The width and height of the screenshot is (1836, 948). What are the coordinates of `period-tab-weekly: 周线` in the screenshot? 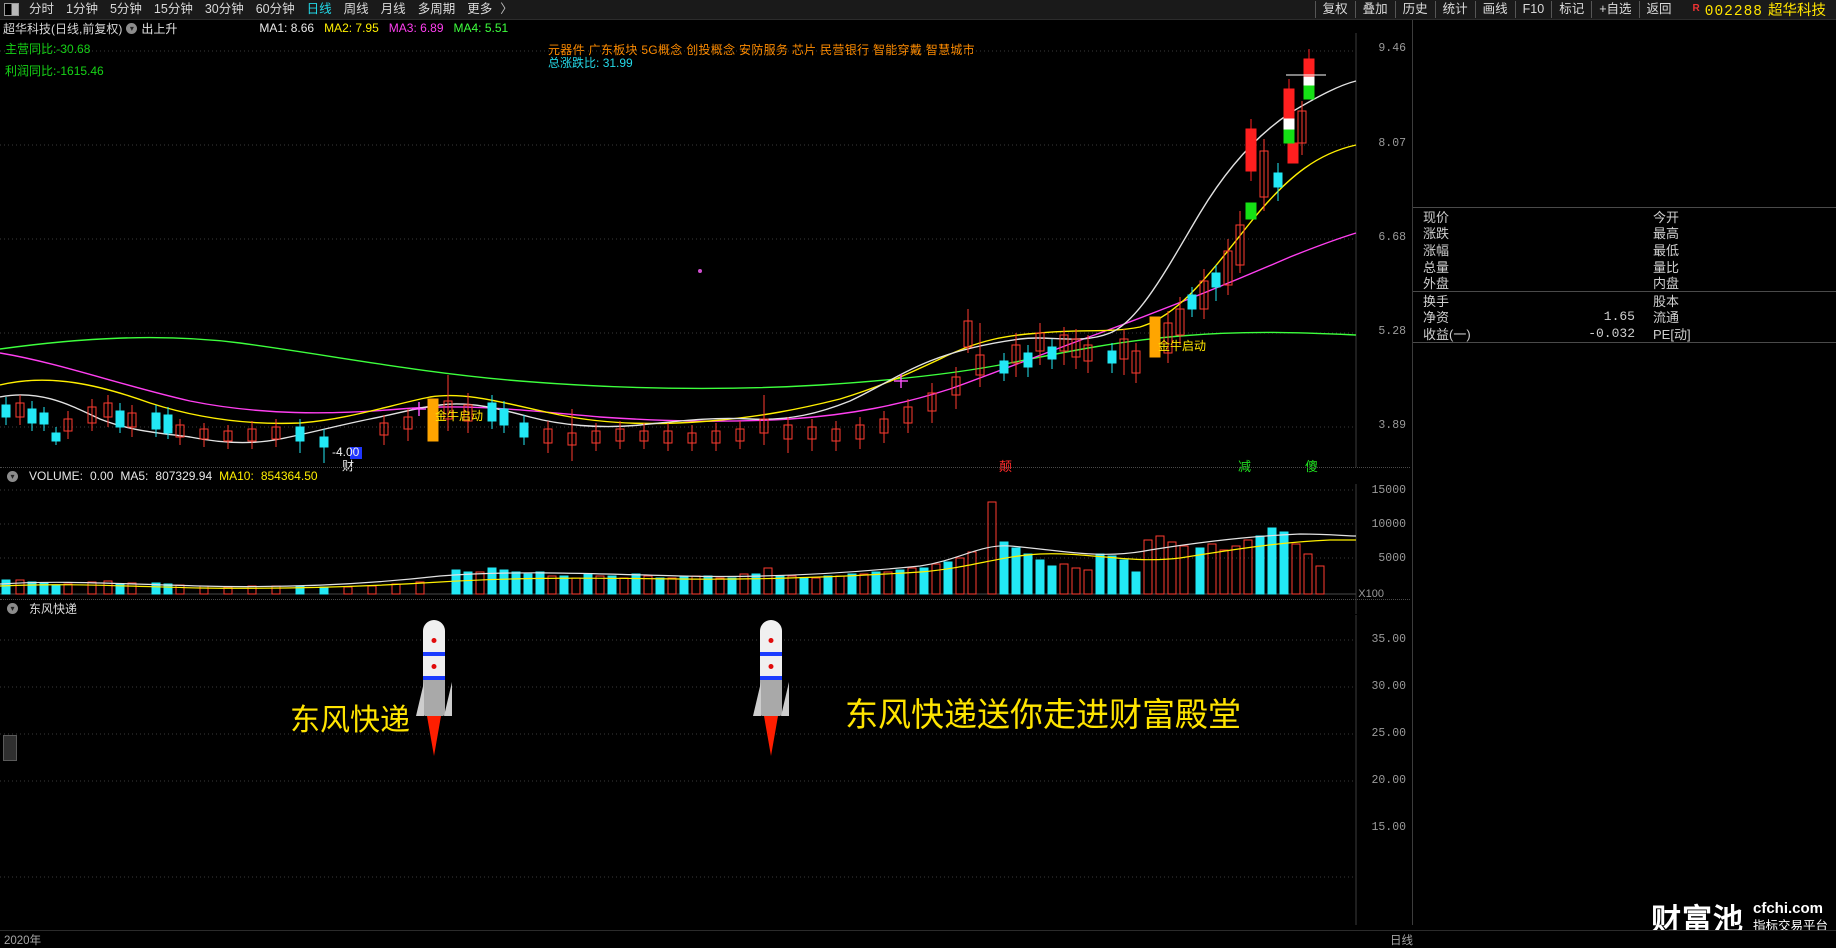 It's located at (356, 9).